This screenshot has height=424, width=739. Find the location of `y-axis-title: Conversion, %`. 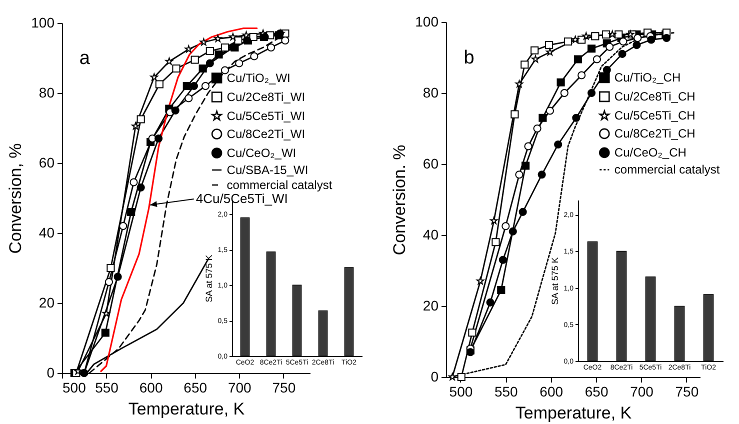

y-axis-title: Conversion, % is located at coordinates (16, 198).